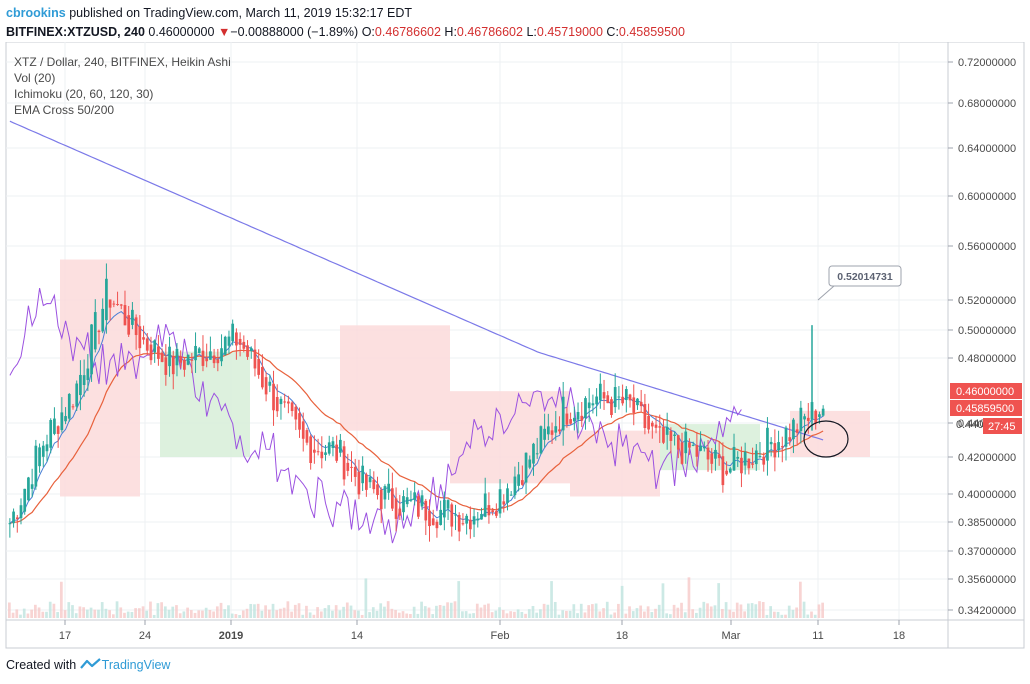 The height and width of the screenshot is (684, 1030). What do you see at coordinates (865, 277) in the screenshot?
I see `annotation-label: 0.52014731` at bounding box center [865, 277].